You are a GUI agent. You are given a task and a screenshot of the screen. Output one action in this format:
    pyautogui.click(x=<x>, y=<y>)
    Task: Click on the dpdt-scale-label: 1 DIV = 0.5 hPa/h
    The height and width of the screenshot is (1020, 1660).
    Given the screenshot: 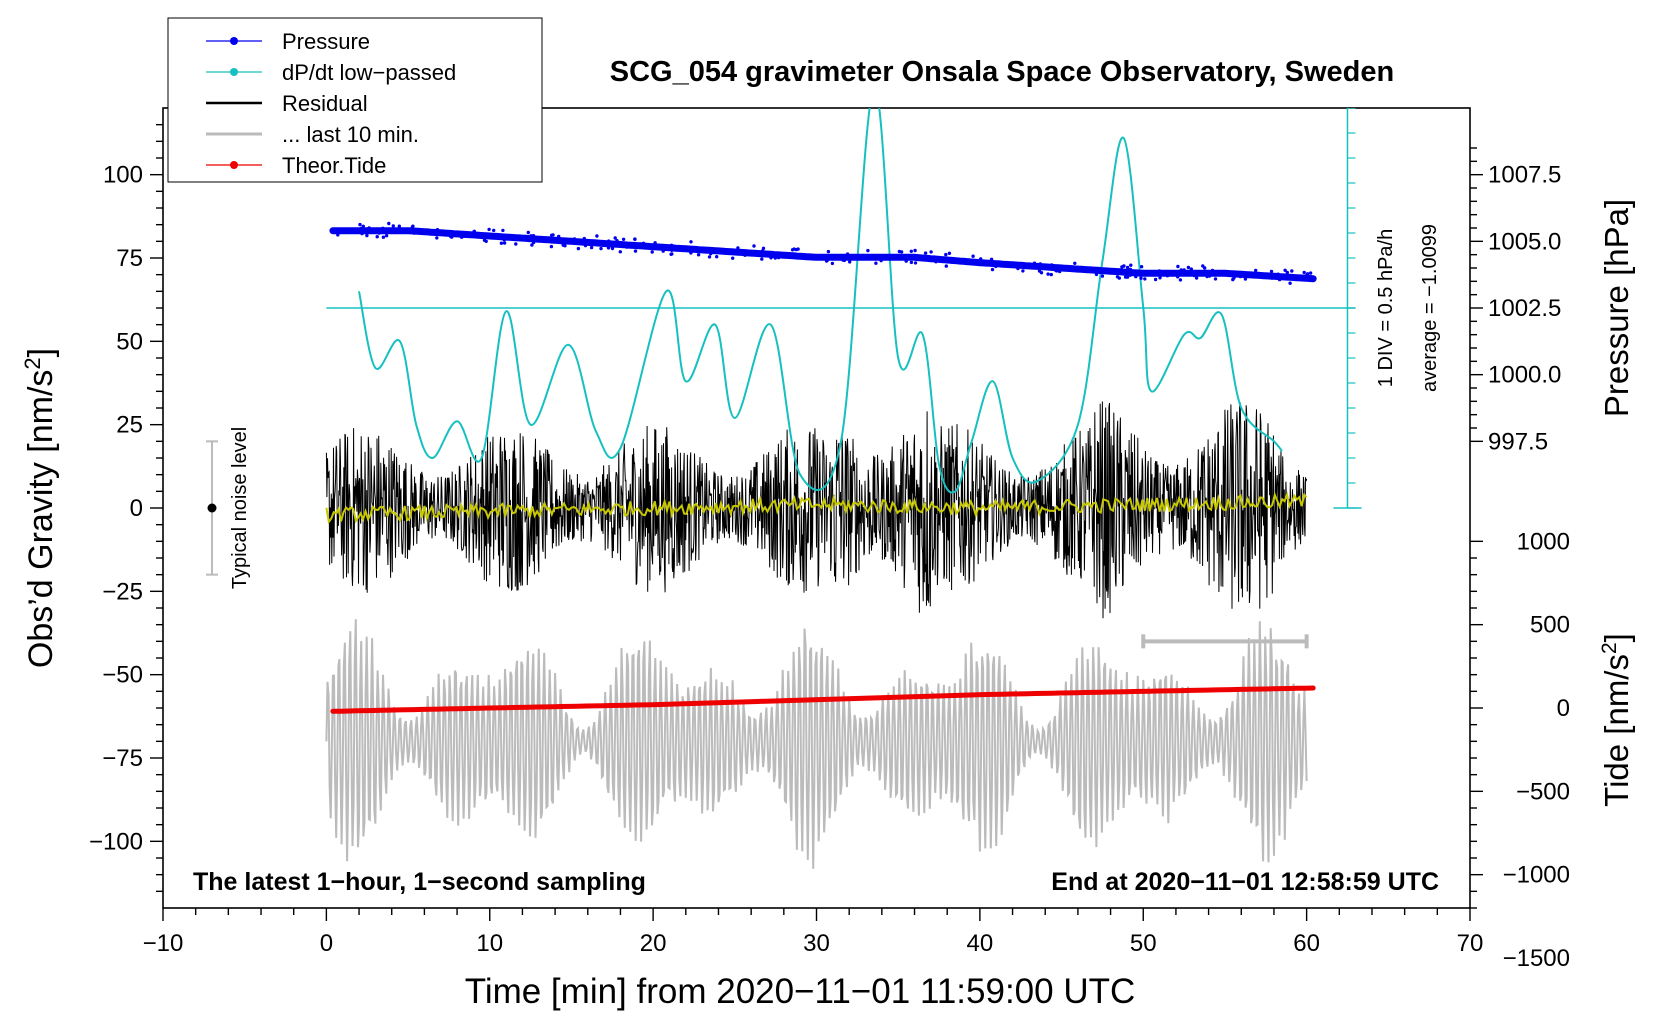 What is the action you would take?
    pyautogui.click(x=1386, y=308)
    